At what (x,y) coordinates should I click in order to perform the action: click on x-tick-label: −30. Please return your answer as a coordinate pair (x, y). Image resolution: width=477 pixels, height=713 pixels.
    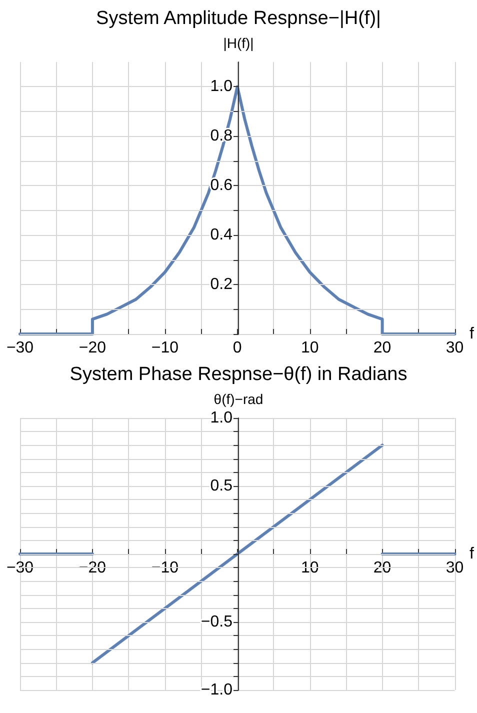
    Looking at the image, I should click on (20, 348).